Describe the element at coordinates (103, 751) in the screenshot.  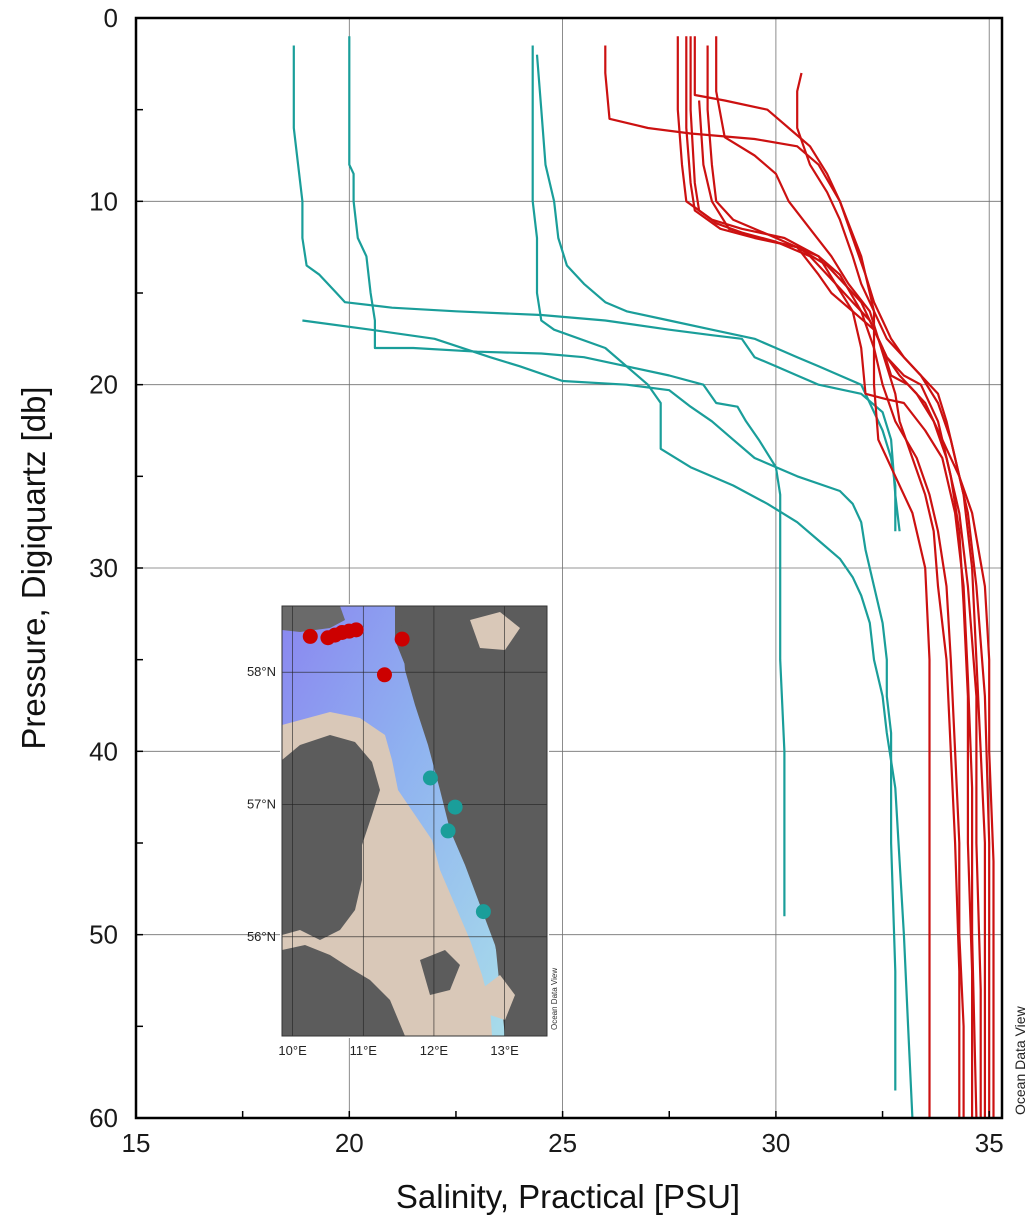
I see `y-tick-label: 40` at that location.